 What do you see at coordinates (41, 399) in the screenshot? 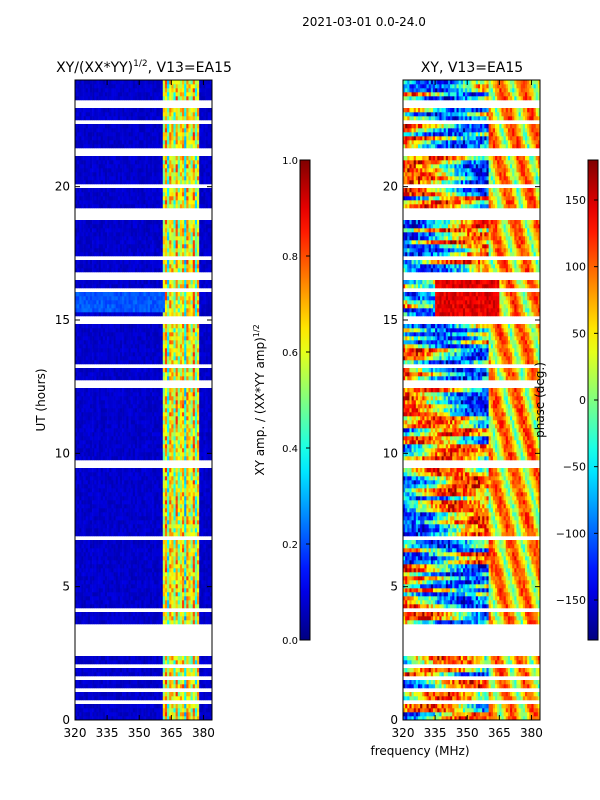
I see `amp-ylabel: UT (hours)` at bounding box center [41, 399].